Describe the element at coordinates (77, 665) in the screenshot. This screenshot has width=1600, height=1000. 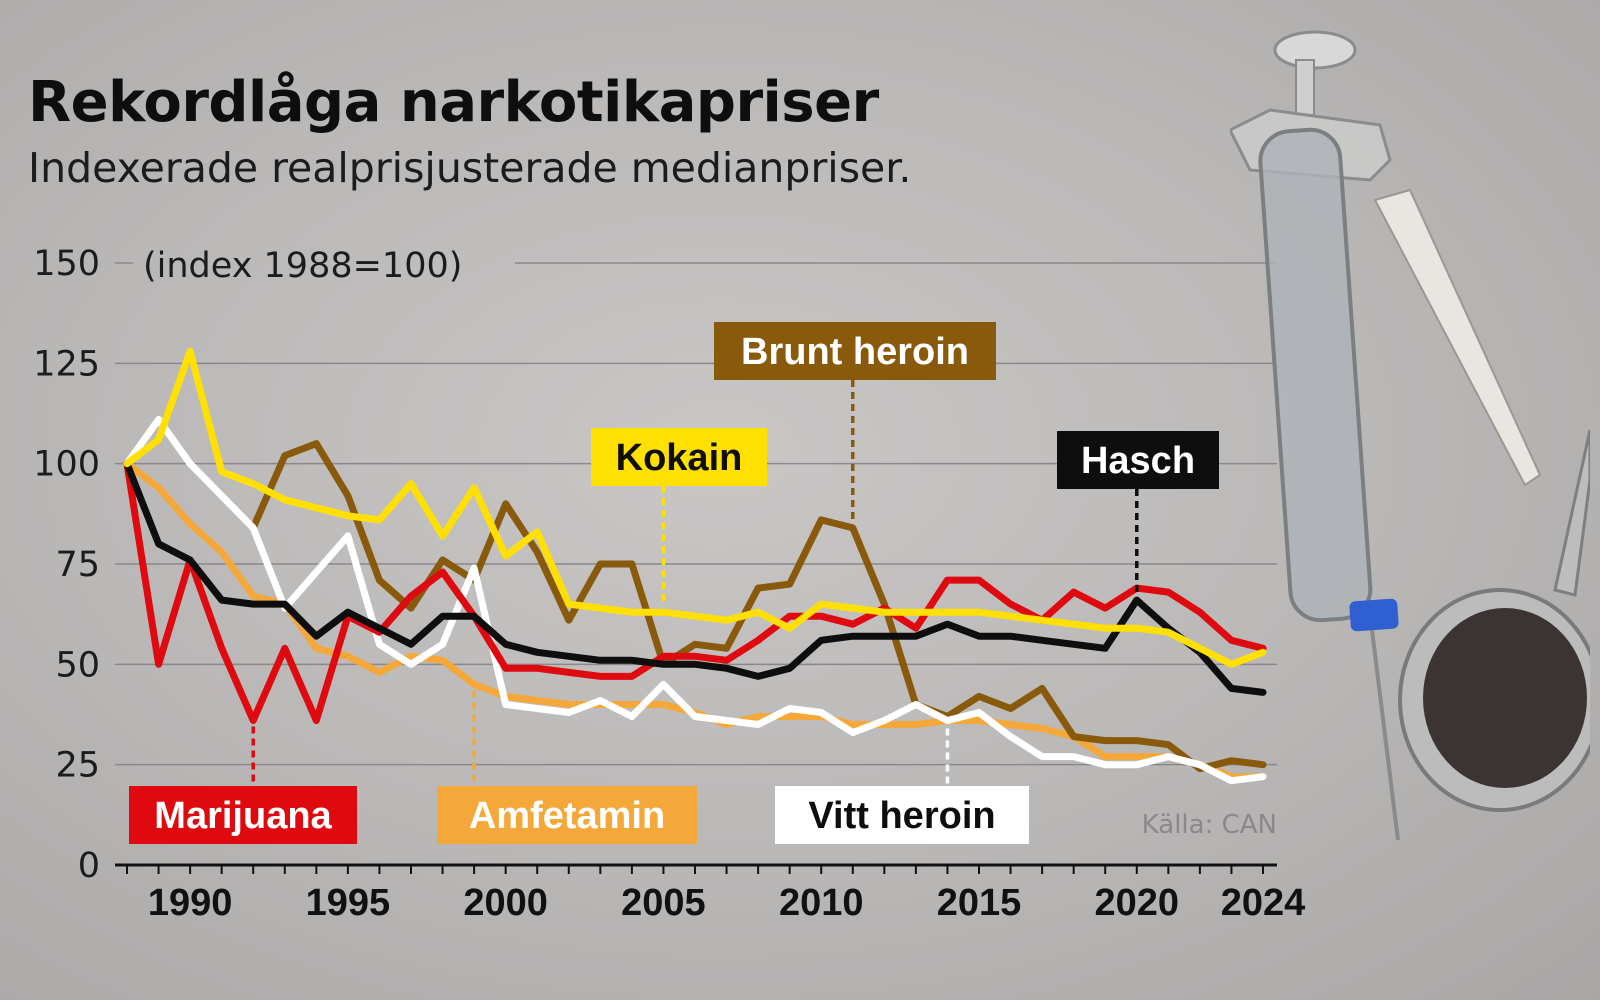
I see `y-tick-label: 50` at that location.